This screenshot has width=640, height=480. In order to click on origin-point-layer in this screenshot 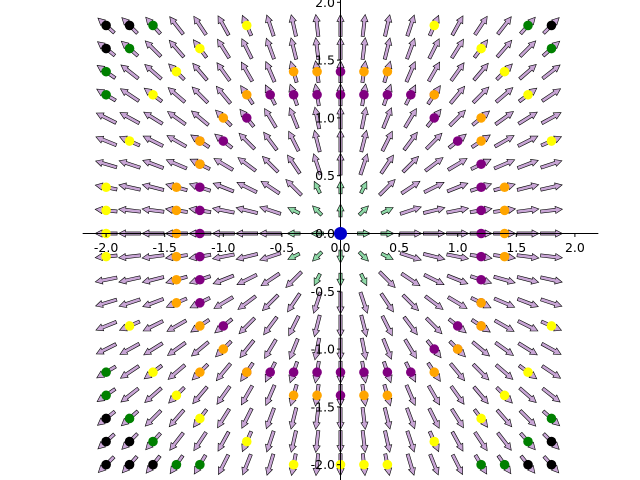, I will do `click(340, 233)`.